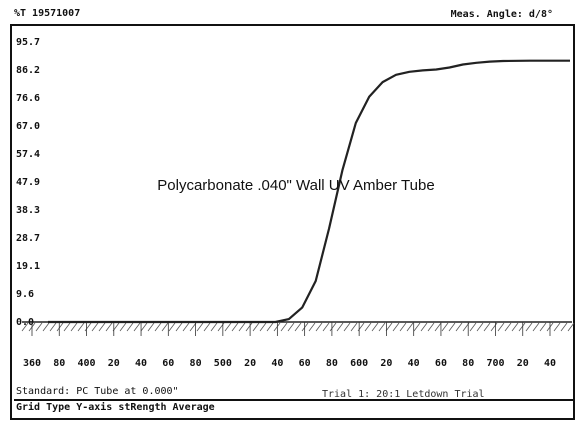  What do you see at coordinates (501, 14) in the screenshot?
I see `measurement-angle-label: Meas. Angle: d/8°` at bounding box center [501, 14].